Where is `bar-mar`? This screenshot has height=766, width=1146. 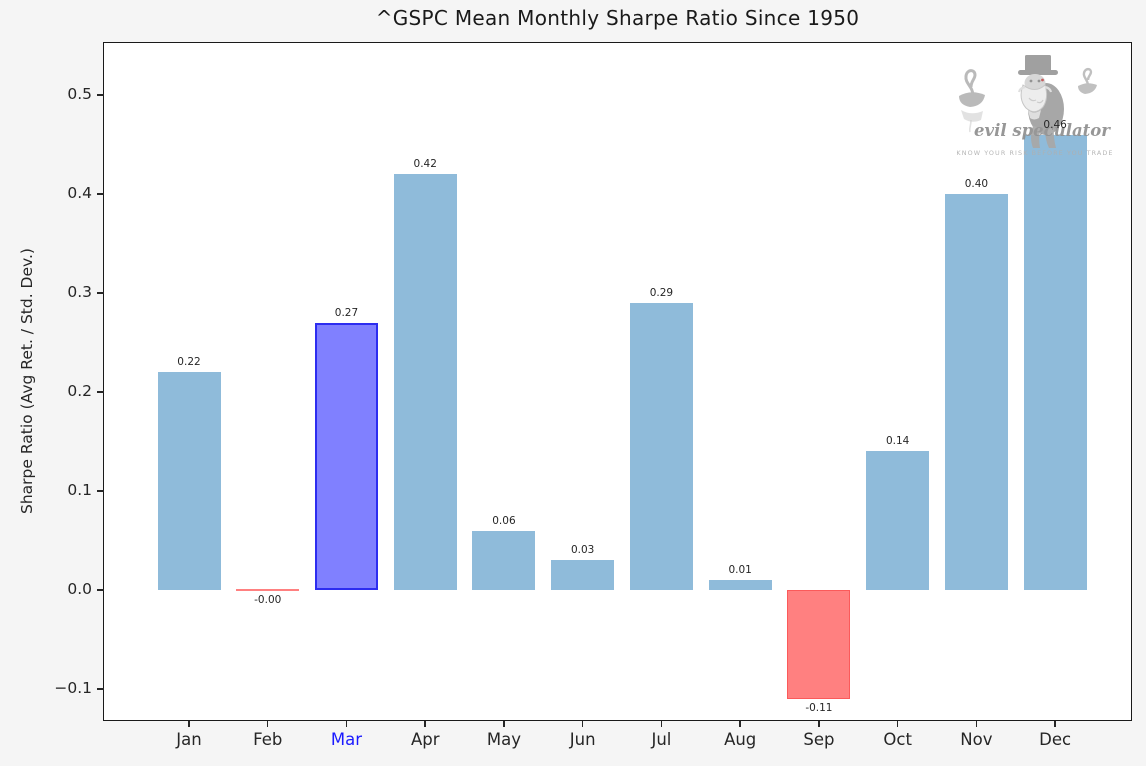
bar-mar is located at coordinates (346, 456).